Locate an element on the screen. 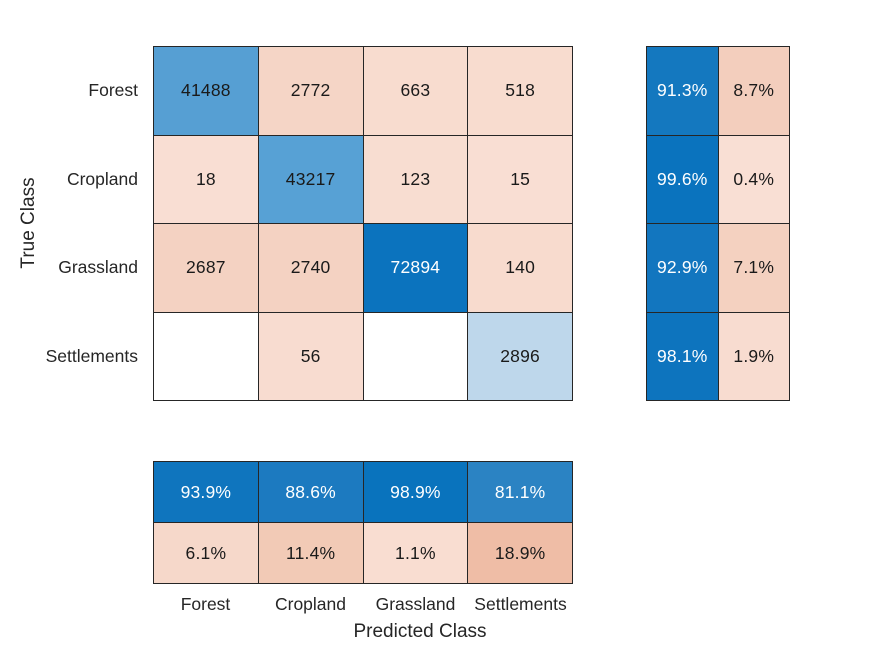 The image size is (875, 656). matrix-cell: 15 is located at coordinates (520, 179).